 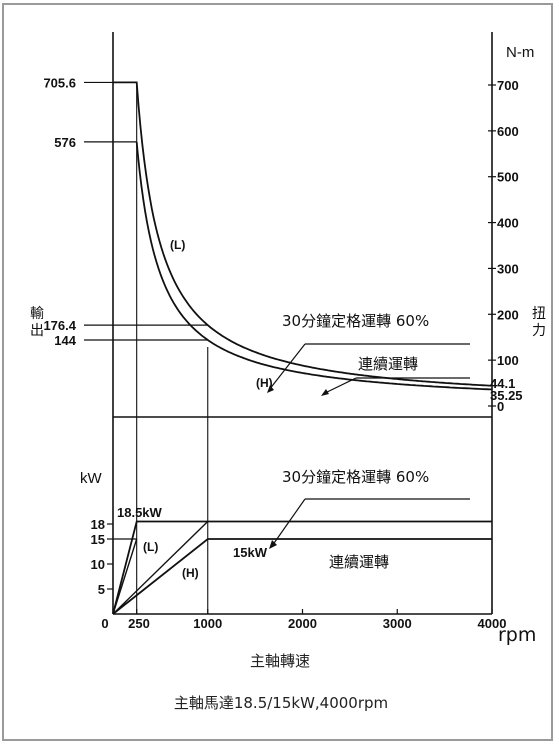 What do you see at coordinates (264, 383) in the screenshot?
I see `torque-curve-label-h: (H)` at bounding box center [264, 383].